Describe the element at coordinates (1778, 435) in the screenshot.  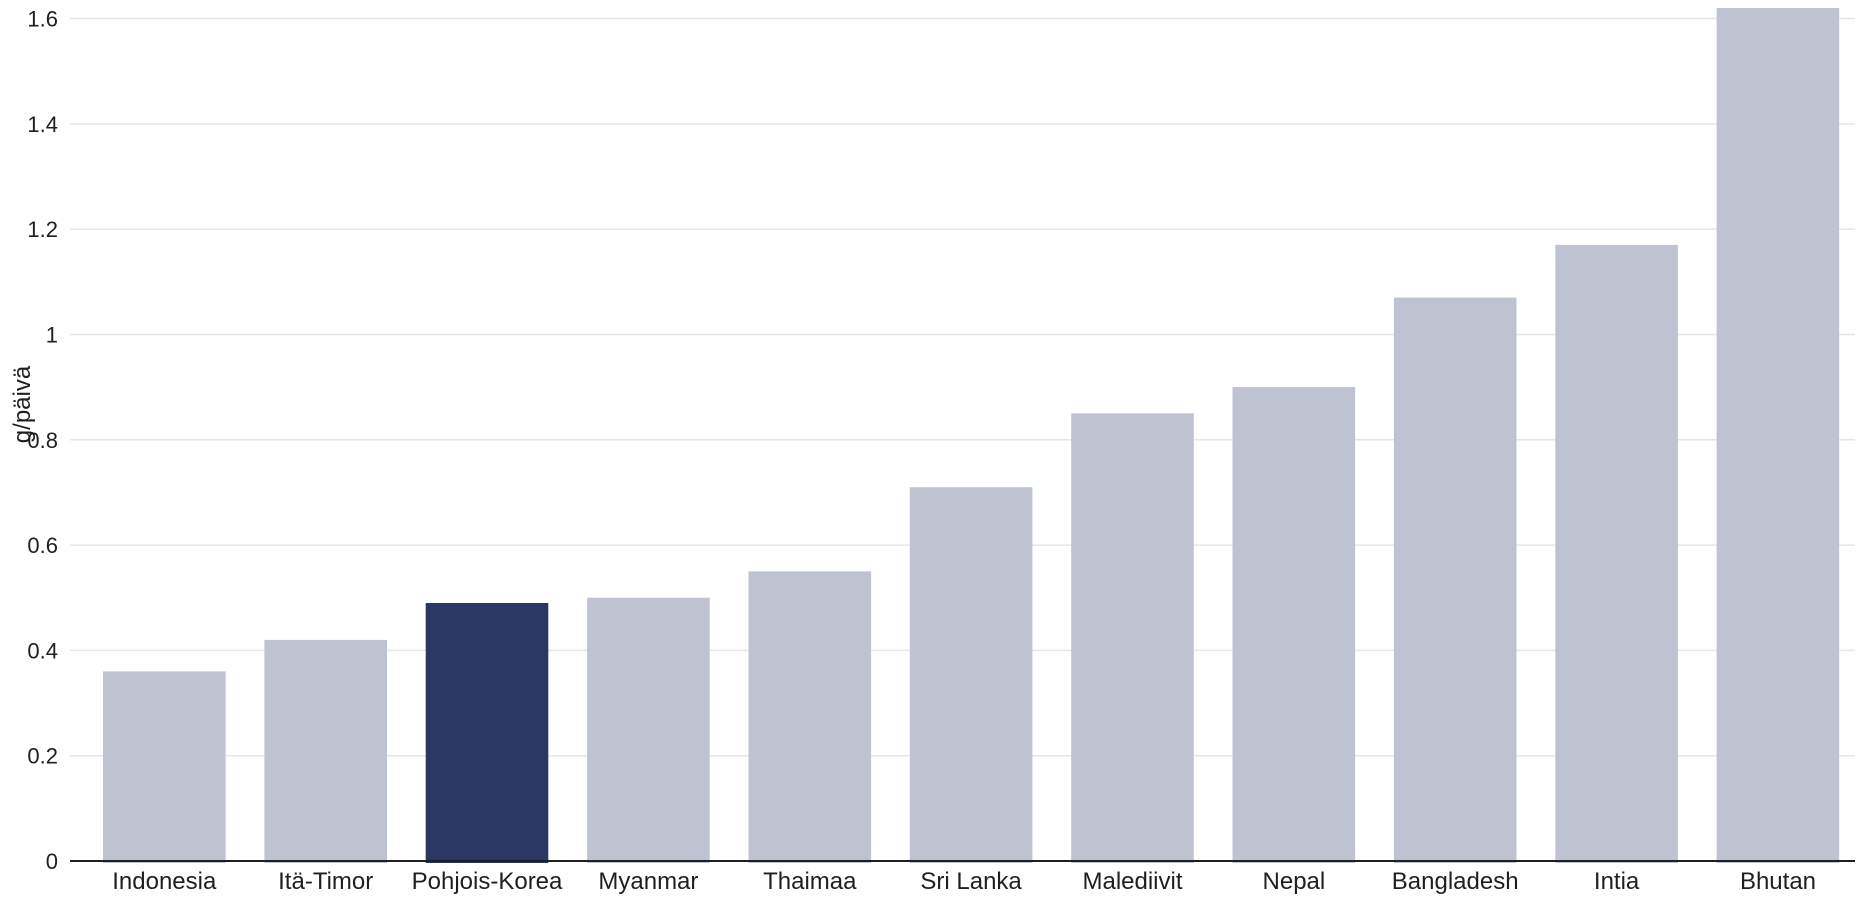
I see `bar-bhutan` at that location.